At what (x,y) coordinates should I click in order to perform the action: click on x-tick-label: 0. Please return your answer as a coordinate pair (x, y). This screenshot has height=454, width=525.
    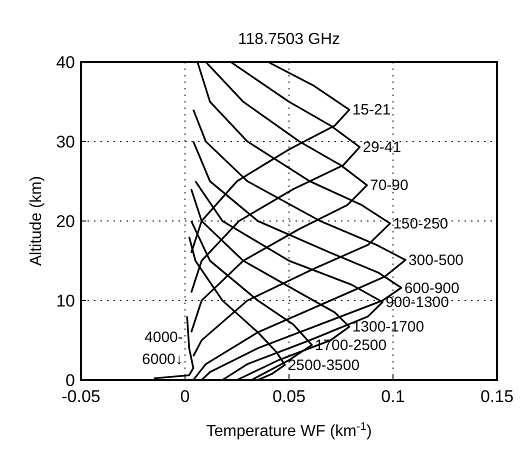
    Looking at the image, I should click on (185, 396).